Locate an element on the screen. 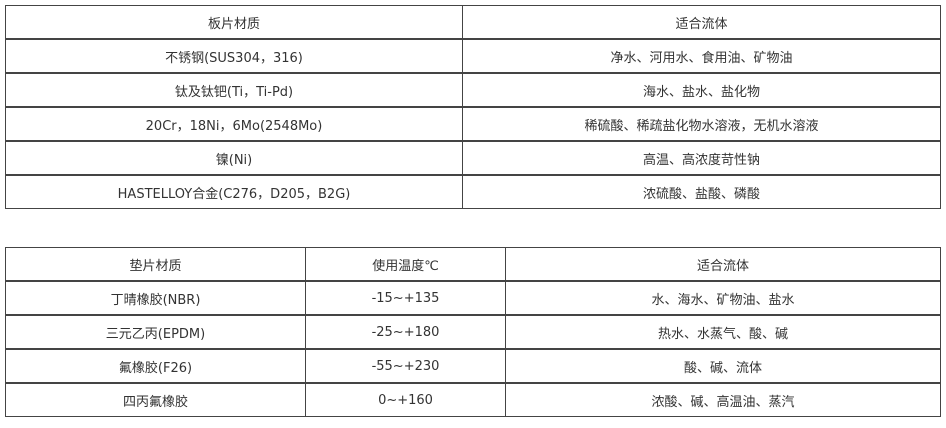  table-row: 丁晴橡胶(NBR) -15~+135 水、海水、矿物油、盐水 is located at coordinates (473, 298).